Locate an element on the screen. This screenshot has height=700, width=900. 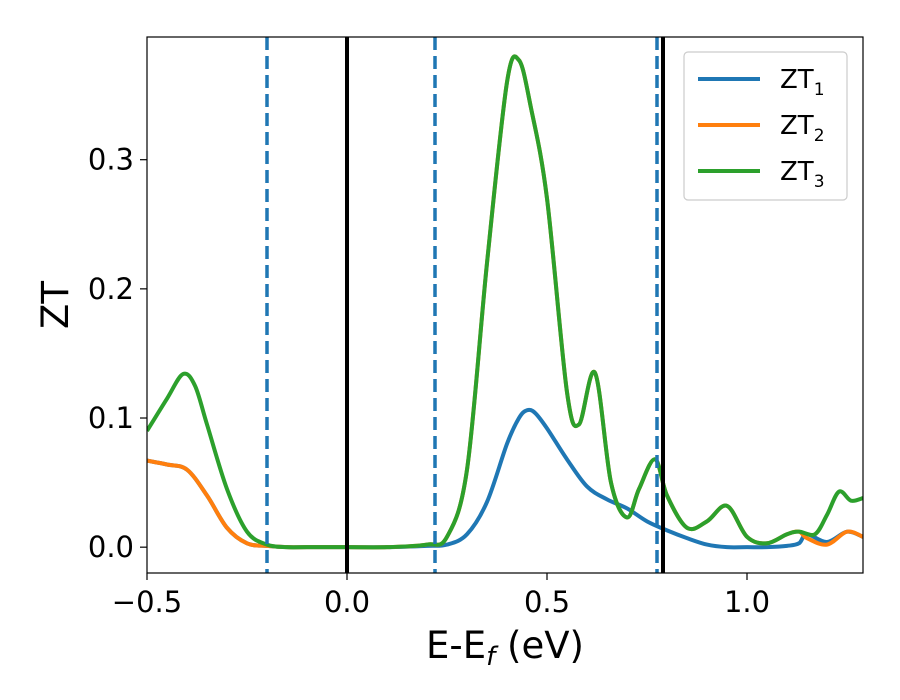
legend-label-zt1: ZT1 is located at coordinates (802, 82).